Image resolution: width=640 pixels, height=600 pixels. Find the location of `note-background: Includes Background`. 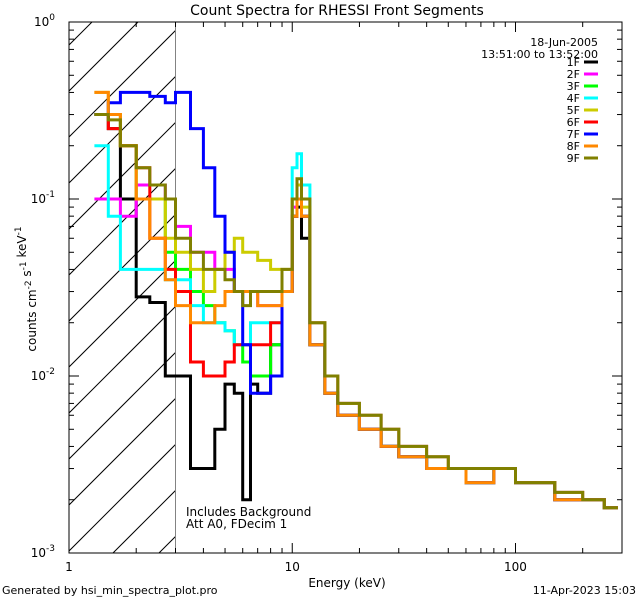

note-background: Includes Background is located at coordinates (248, 512).